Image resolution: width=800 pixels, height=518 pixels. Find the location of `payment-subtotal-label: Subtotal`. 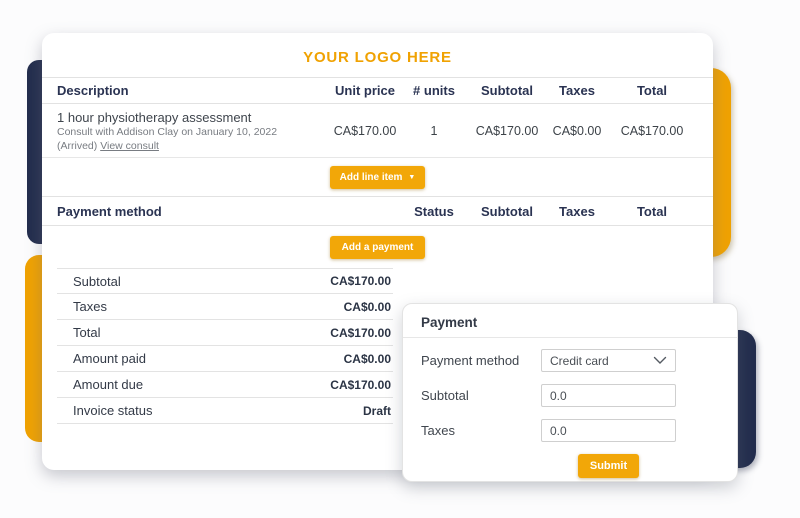

payment-subtotal-label: Subtotal is located at coordinates (445, 395).